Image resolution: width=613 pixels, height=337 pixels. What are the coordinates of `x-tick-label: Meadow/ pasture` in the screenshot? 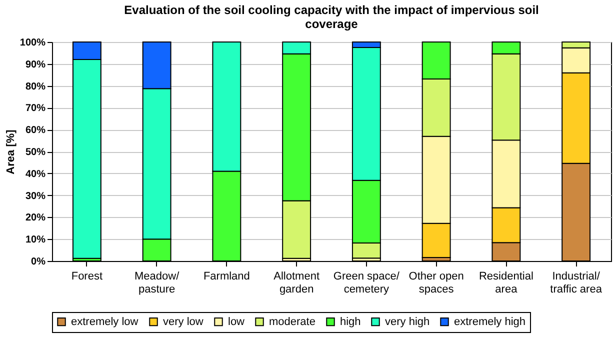 It's located at (157, 283).